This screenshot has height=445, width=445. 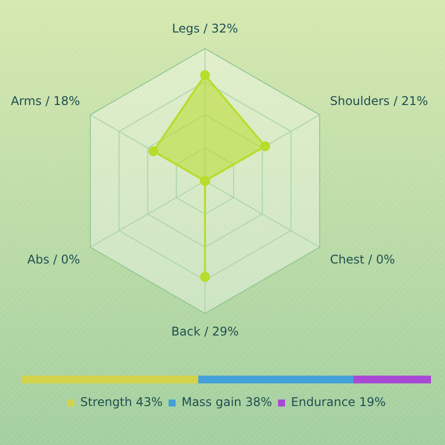 I want to click on spoke-label: Chest / 0%, so click(x=363, y=259).